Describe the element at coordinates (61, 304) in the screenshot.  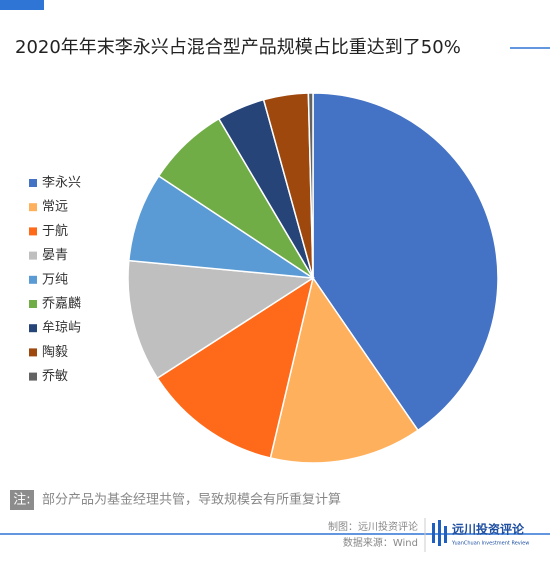
I see `legend-label: 乔嘉麟` at that location.